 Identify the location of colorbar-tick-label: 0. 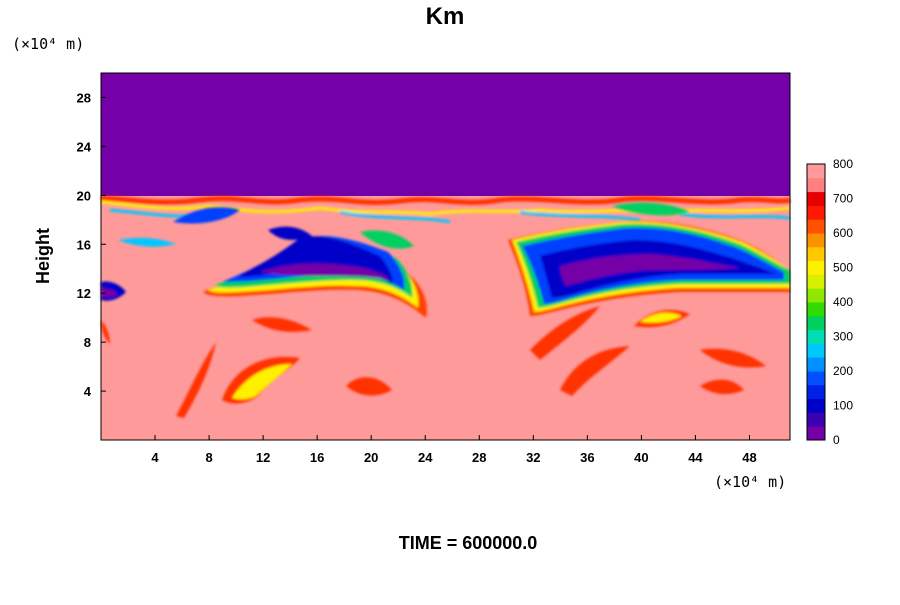
(836, 440).